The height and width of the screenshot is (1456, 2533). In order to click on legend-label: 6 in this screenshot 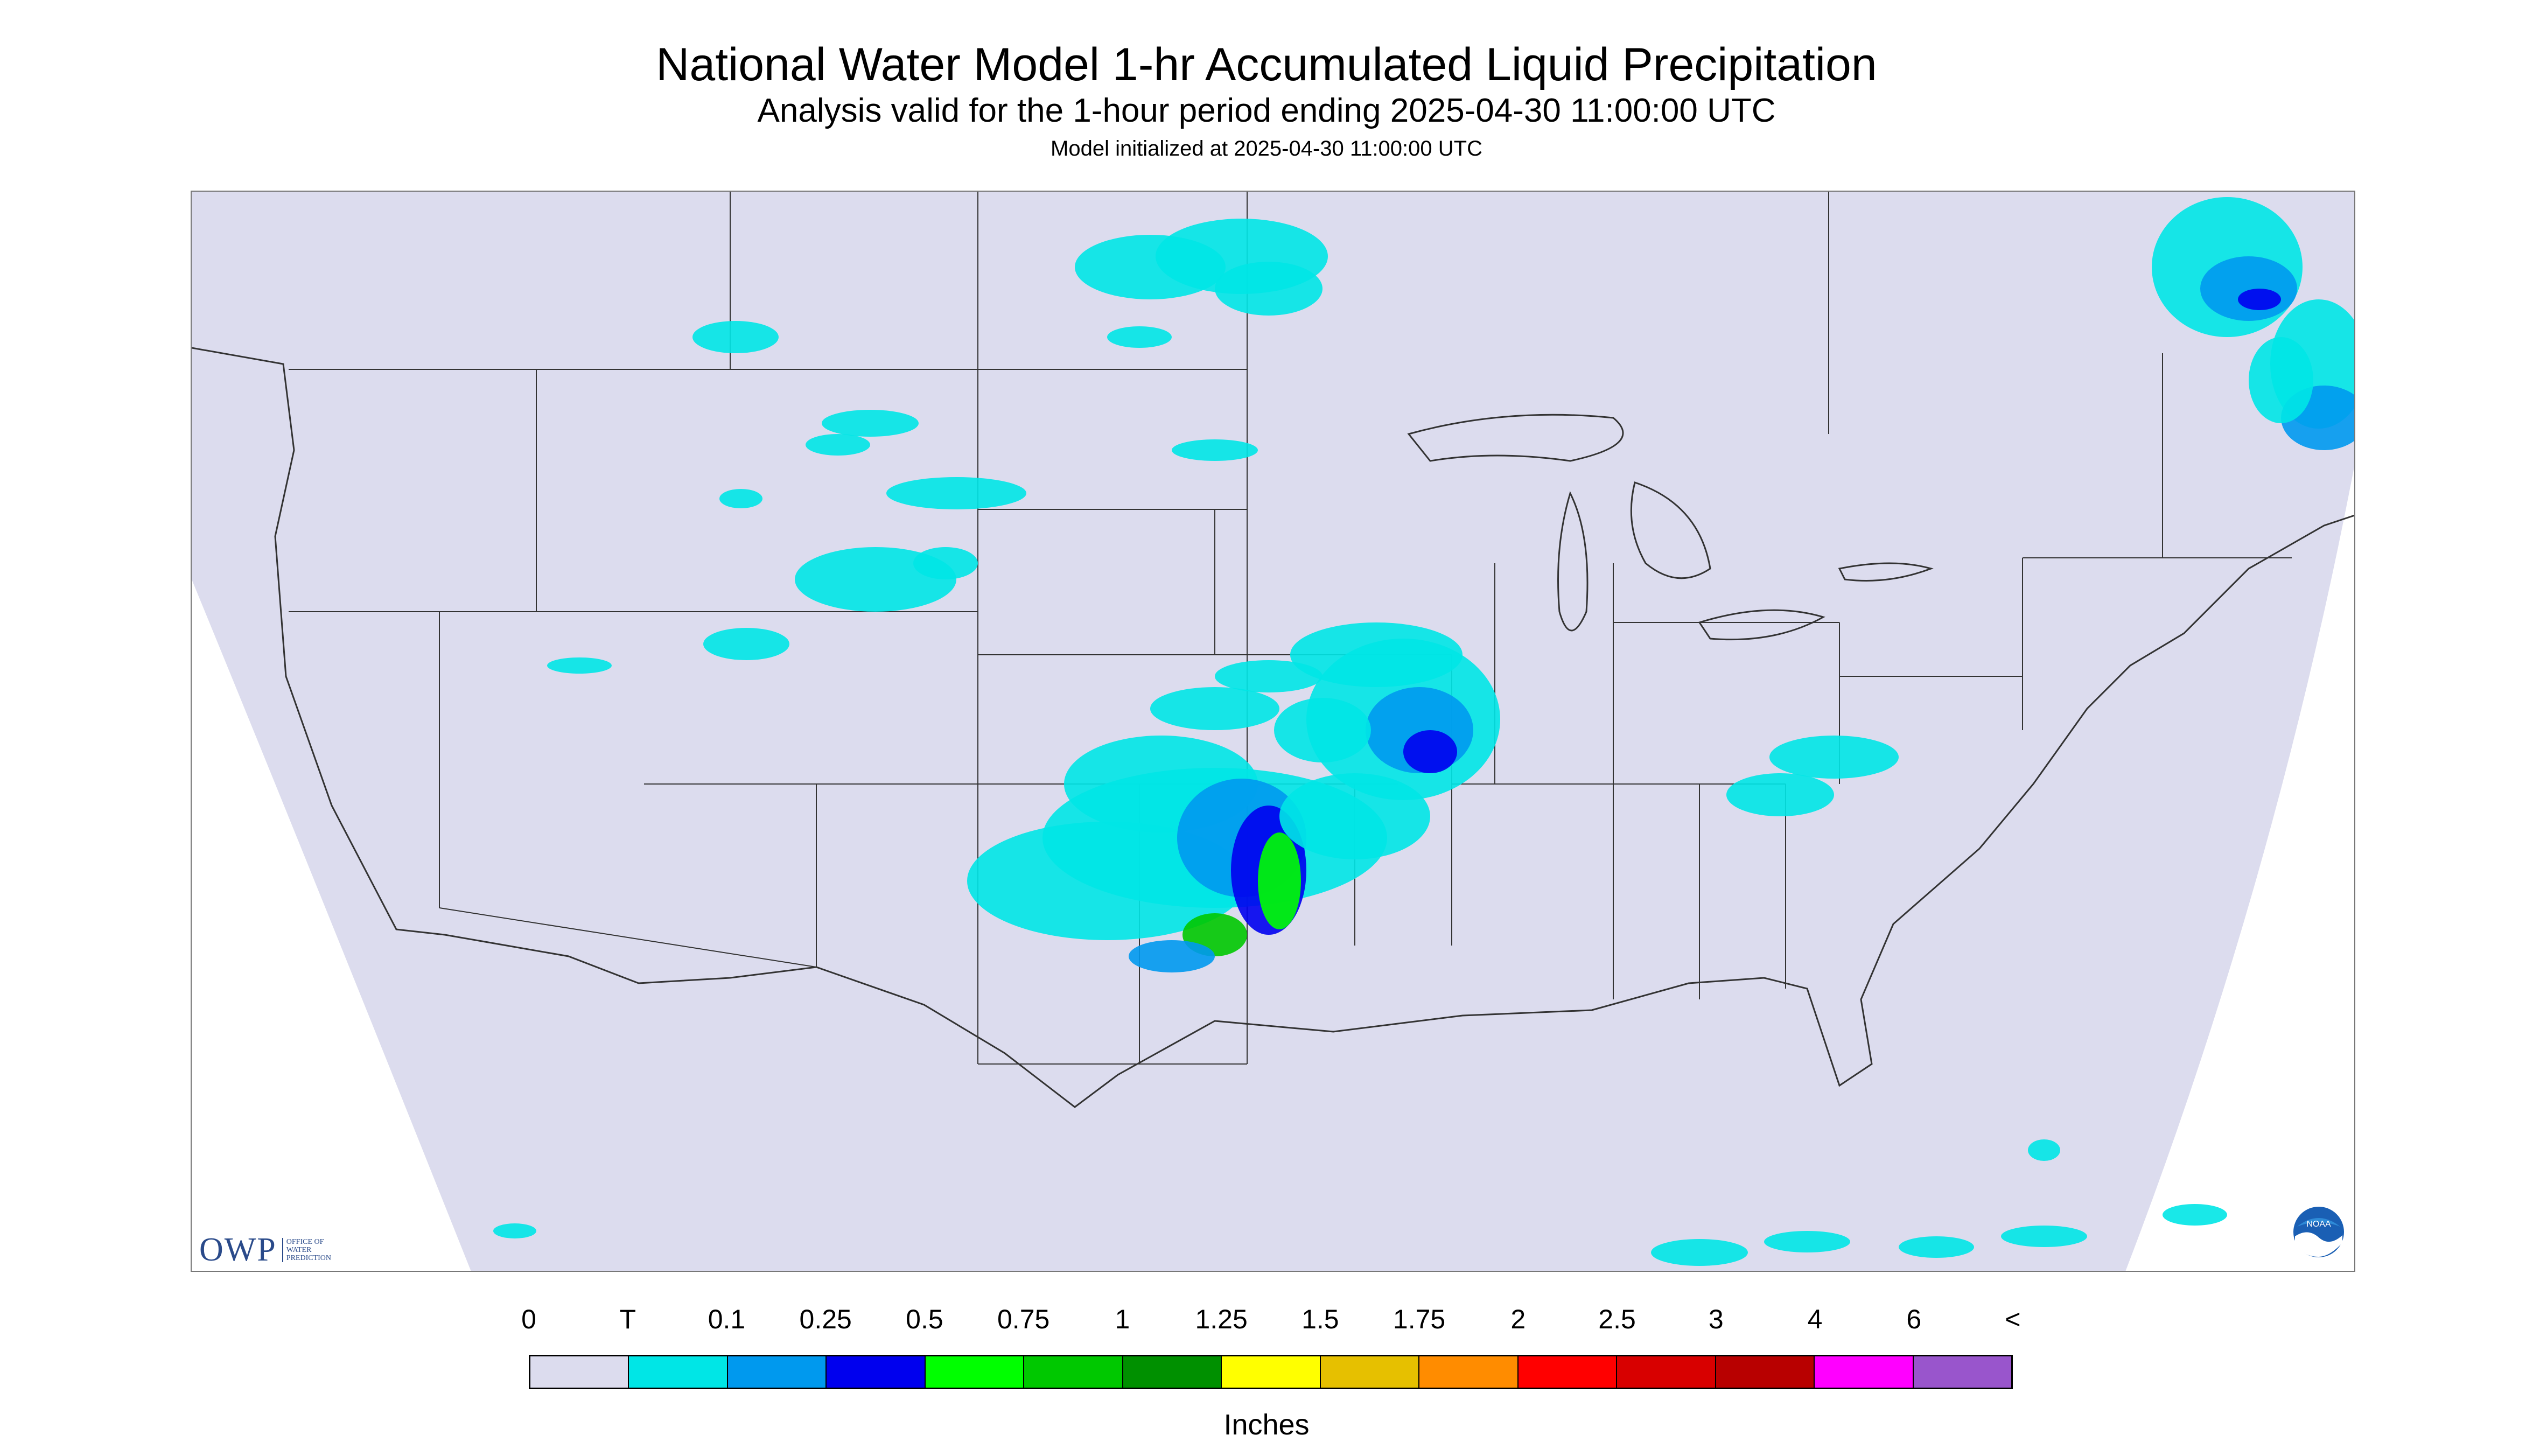, I will do `click(1914, 1319)`.